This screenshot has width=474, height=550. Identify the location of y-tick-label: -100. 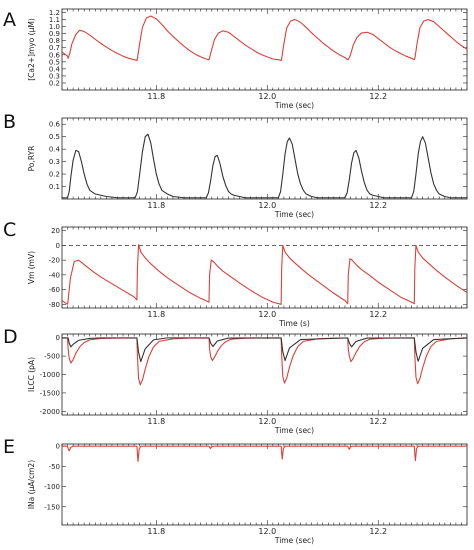
(52, 487).